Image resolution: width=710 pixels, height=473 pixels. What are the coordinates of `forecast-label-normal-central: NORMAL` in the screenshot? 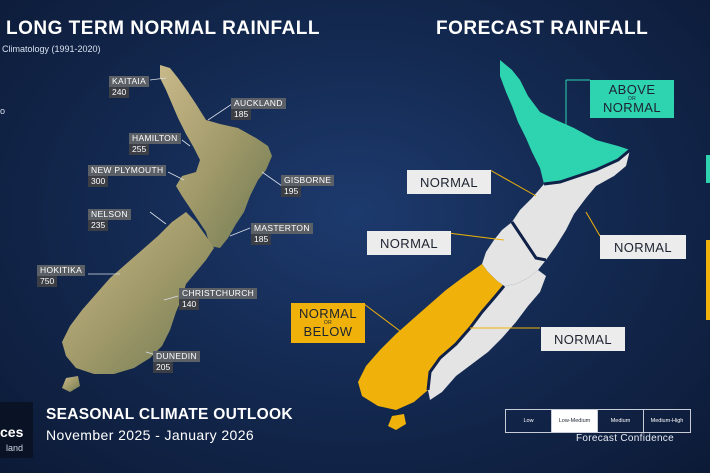 It's located at (409, 243).